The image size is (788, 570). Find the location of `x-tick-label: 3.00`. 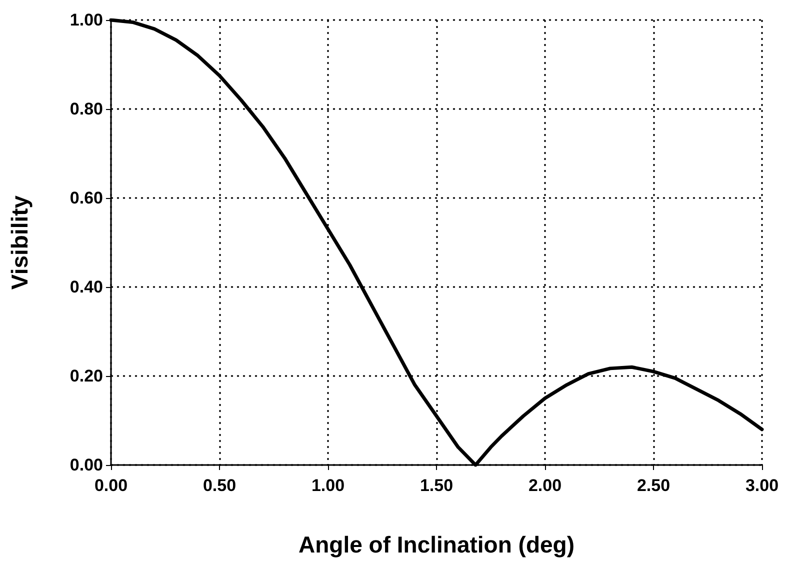

x-tick-label: 3.00 is located at coordinates (762, 485).